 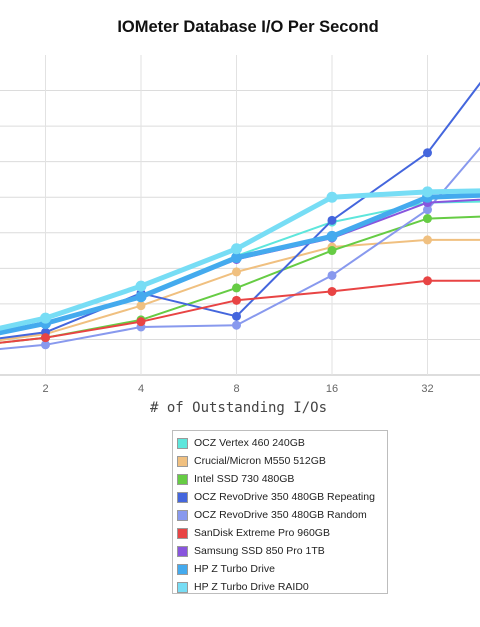 I want to click on legend-label: Intel SSD 730 480GB, so click(x=244, y=479).